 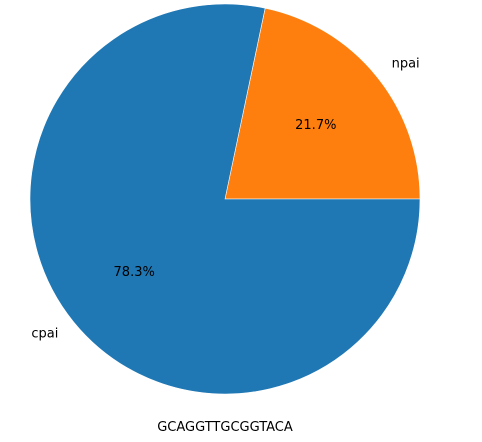 What do you see at coordinates (406, 63) in the screenshot?
I see `slice-label-npai: npai` at bounding box center [406, 63].